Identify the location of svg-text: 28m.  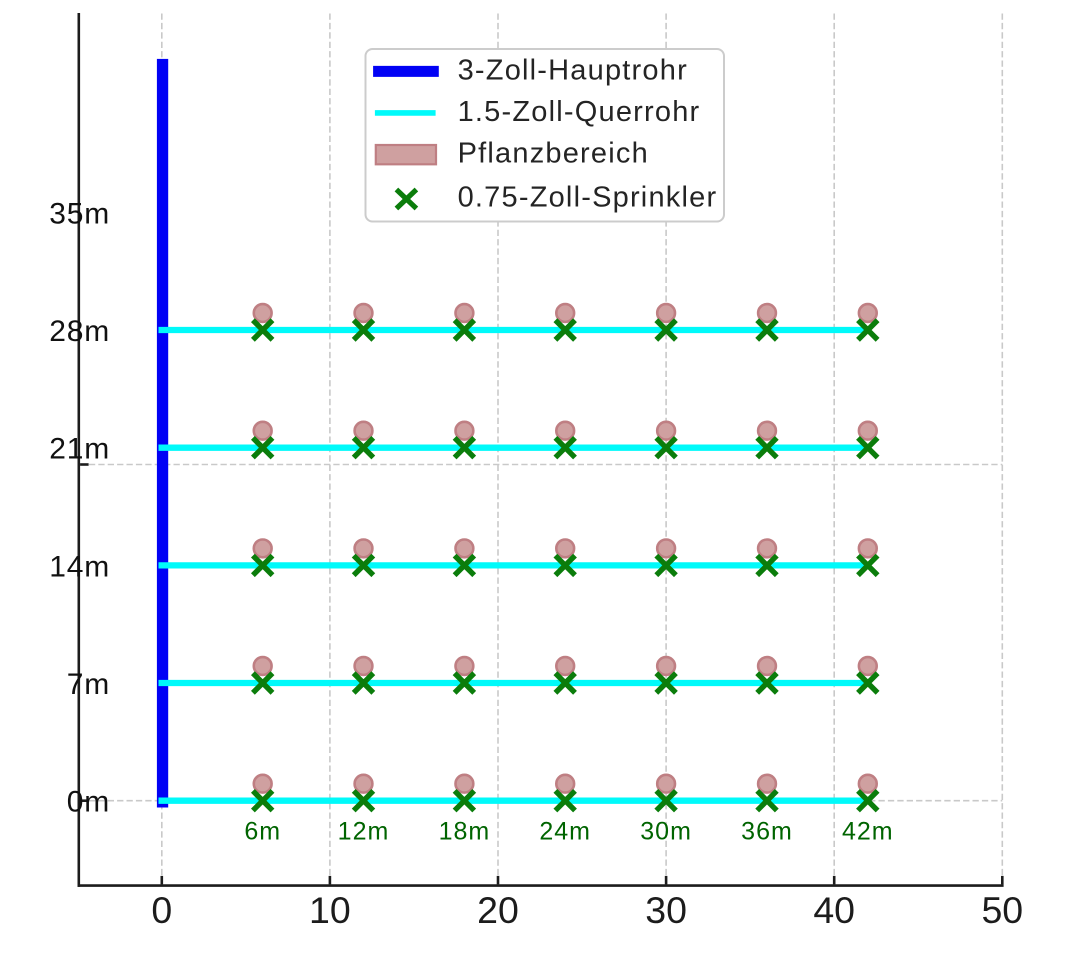
(79, 331).